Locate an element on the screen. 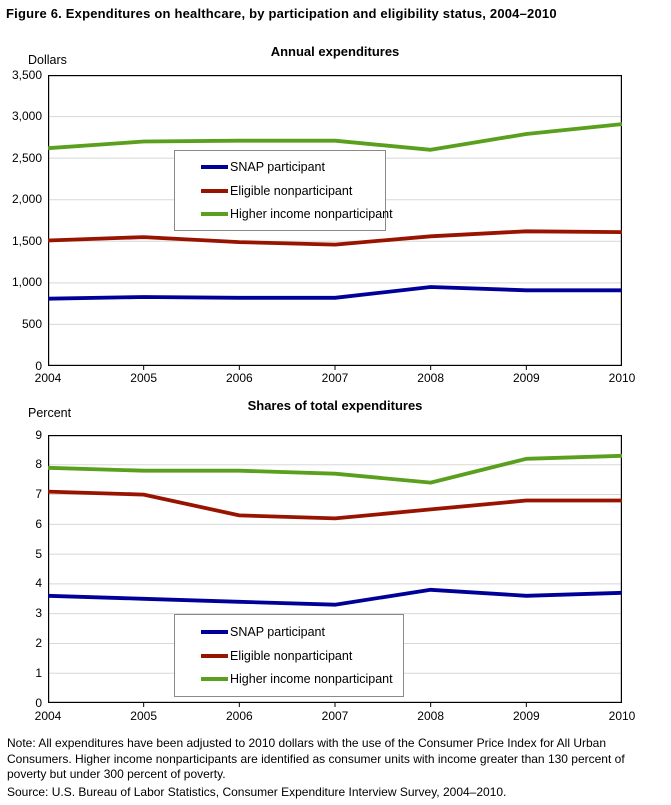 This screenshot has width=671, height=805. y-tick-label: 4 is located at coordinates (38, 583).